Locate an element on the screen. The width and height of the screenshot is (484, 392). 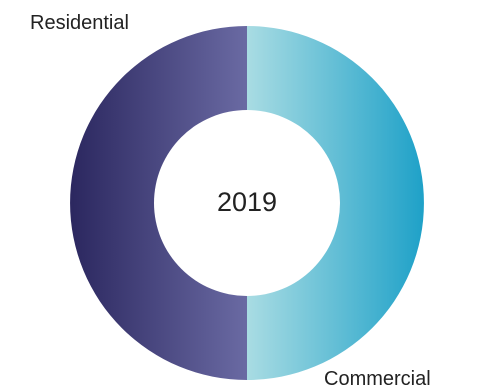
slice-label-residential: Residential is located at coordinates (79, 23).